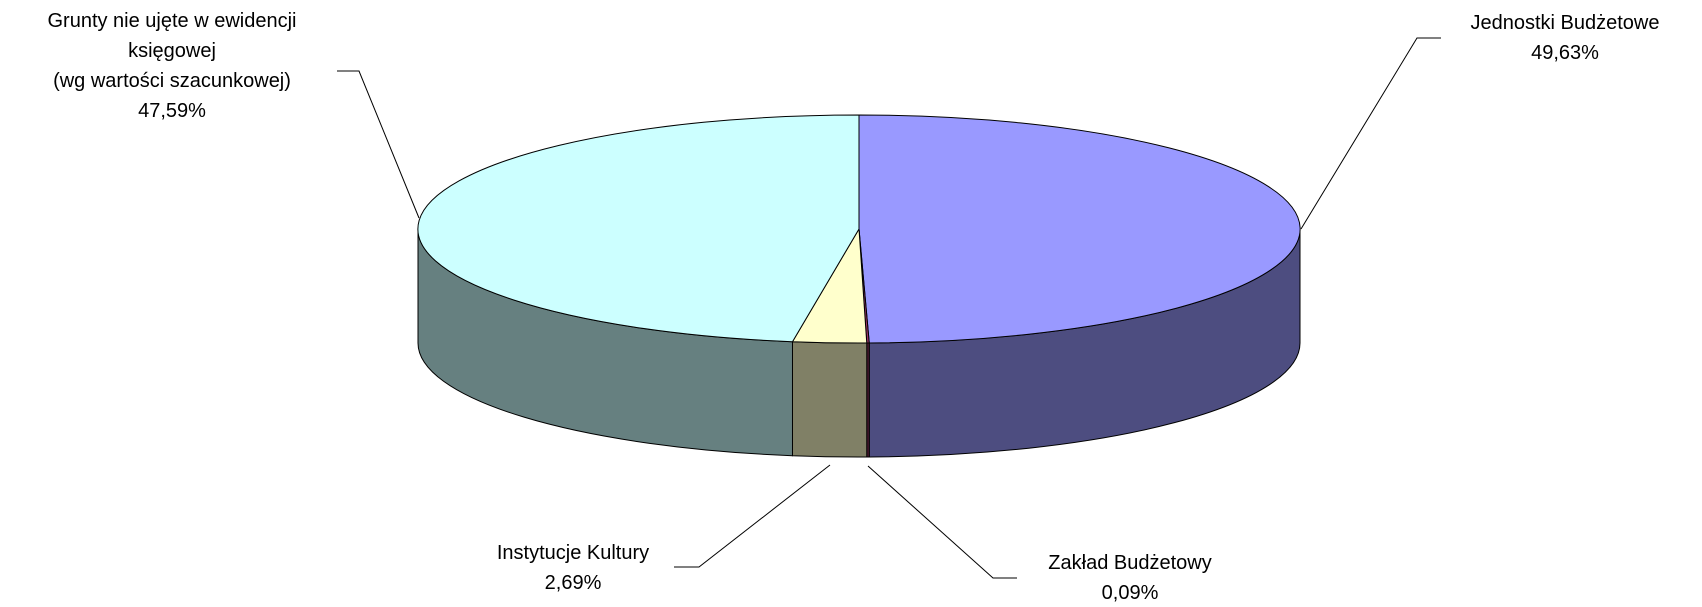 This screenshot has width=1702, height=607. Describe the element at coordinates (1561, 38) in the screenshot. I see `slice-label: Jednostki Budżetowe 49,63%` at that location.